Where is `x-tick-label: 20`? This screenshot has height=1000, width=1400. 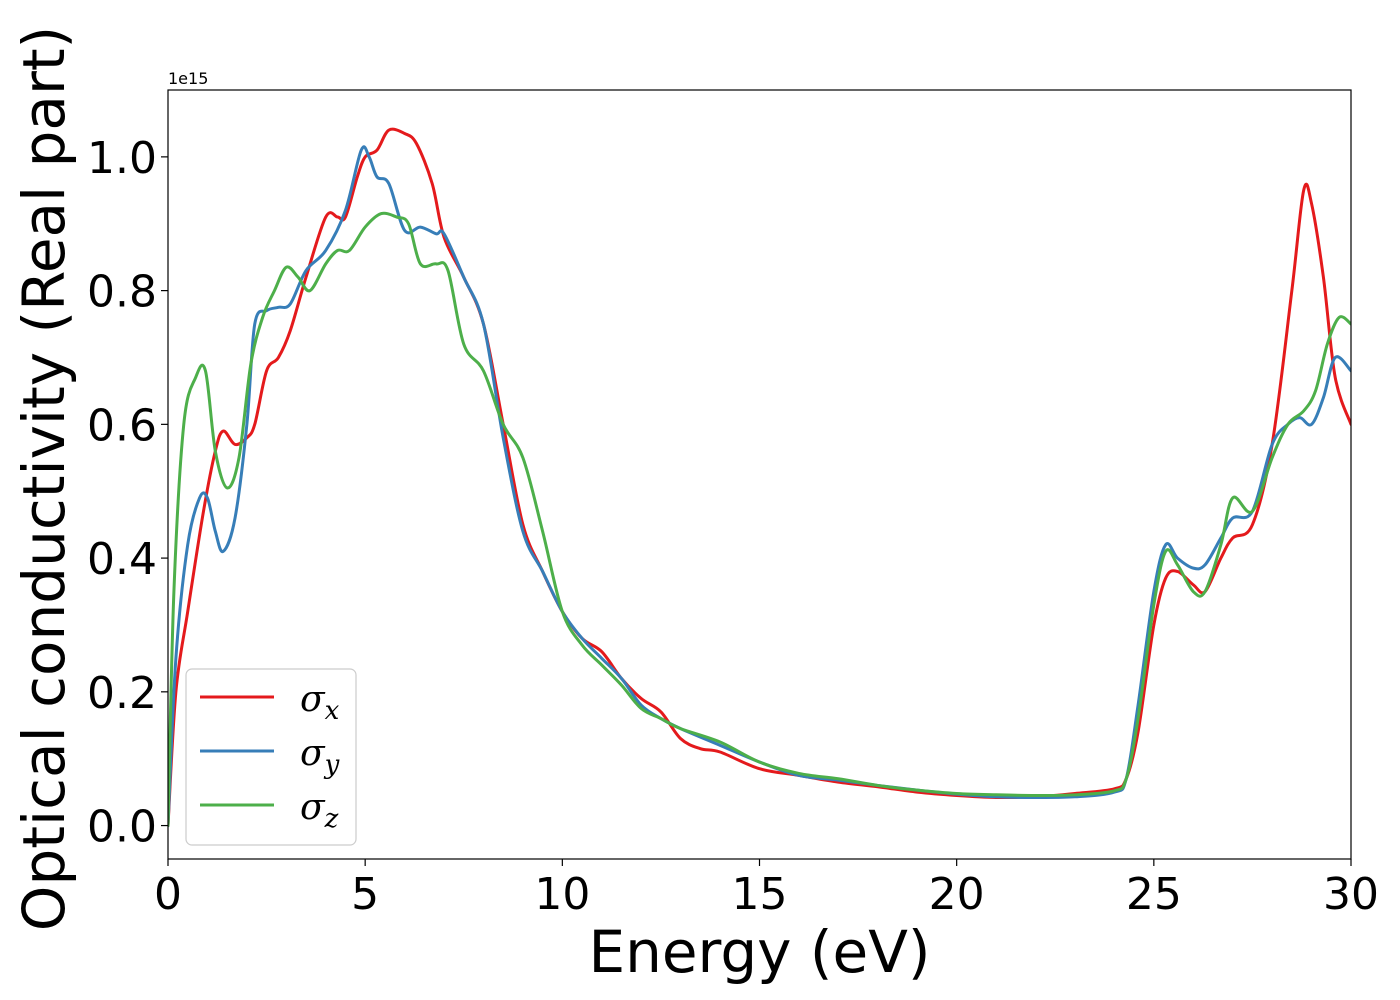 x-tick-label: 20 is located at coordinates (957, 894).